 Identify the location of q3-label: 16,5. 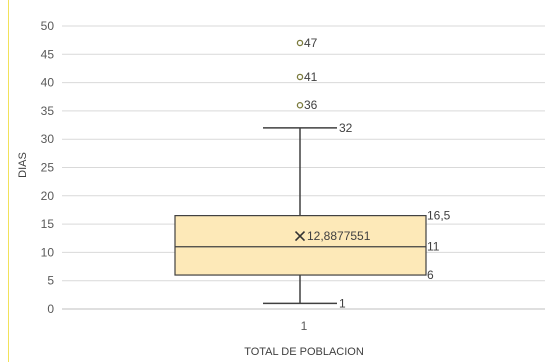
(439, 216).